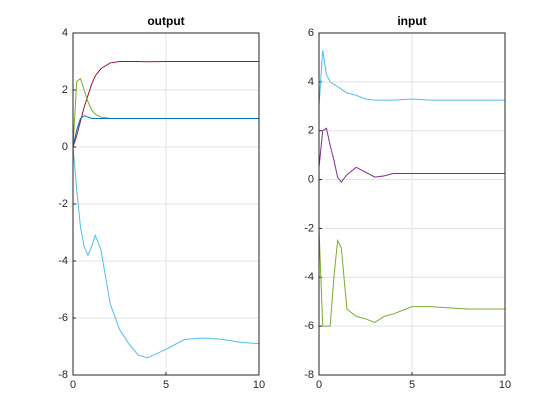 This screenshot has width=560, height=420. Describe the element at coordinates (165, 21) in the screenshot. I see `chart-title: output` at that location.